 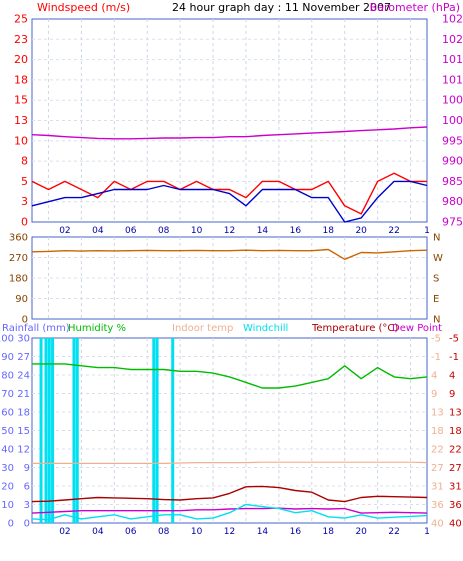 What do you see at coordinates (23, 376) in the screenshot?
I see `rainfall-tick-label: 24` at bounding box center [23, 376].